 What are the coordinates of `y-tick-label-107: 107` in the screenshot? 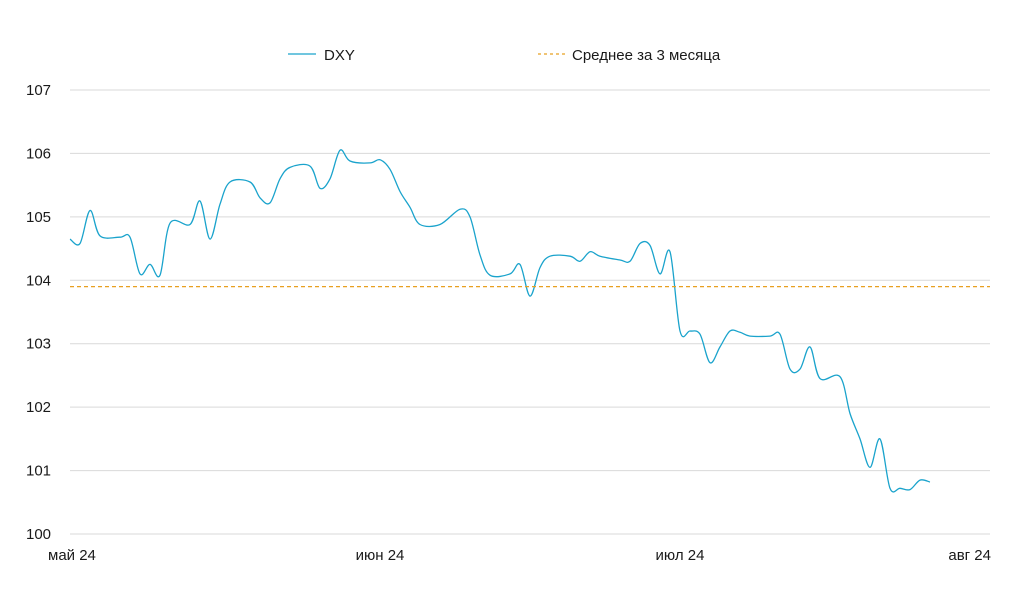 It's located at (38, 90).